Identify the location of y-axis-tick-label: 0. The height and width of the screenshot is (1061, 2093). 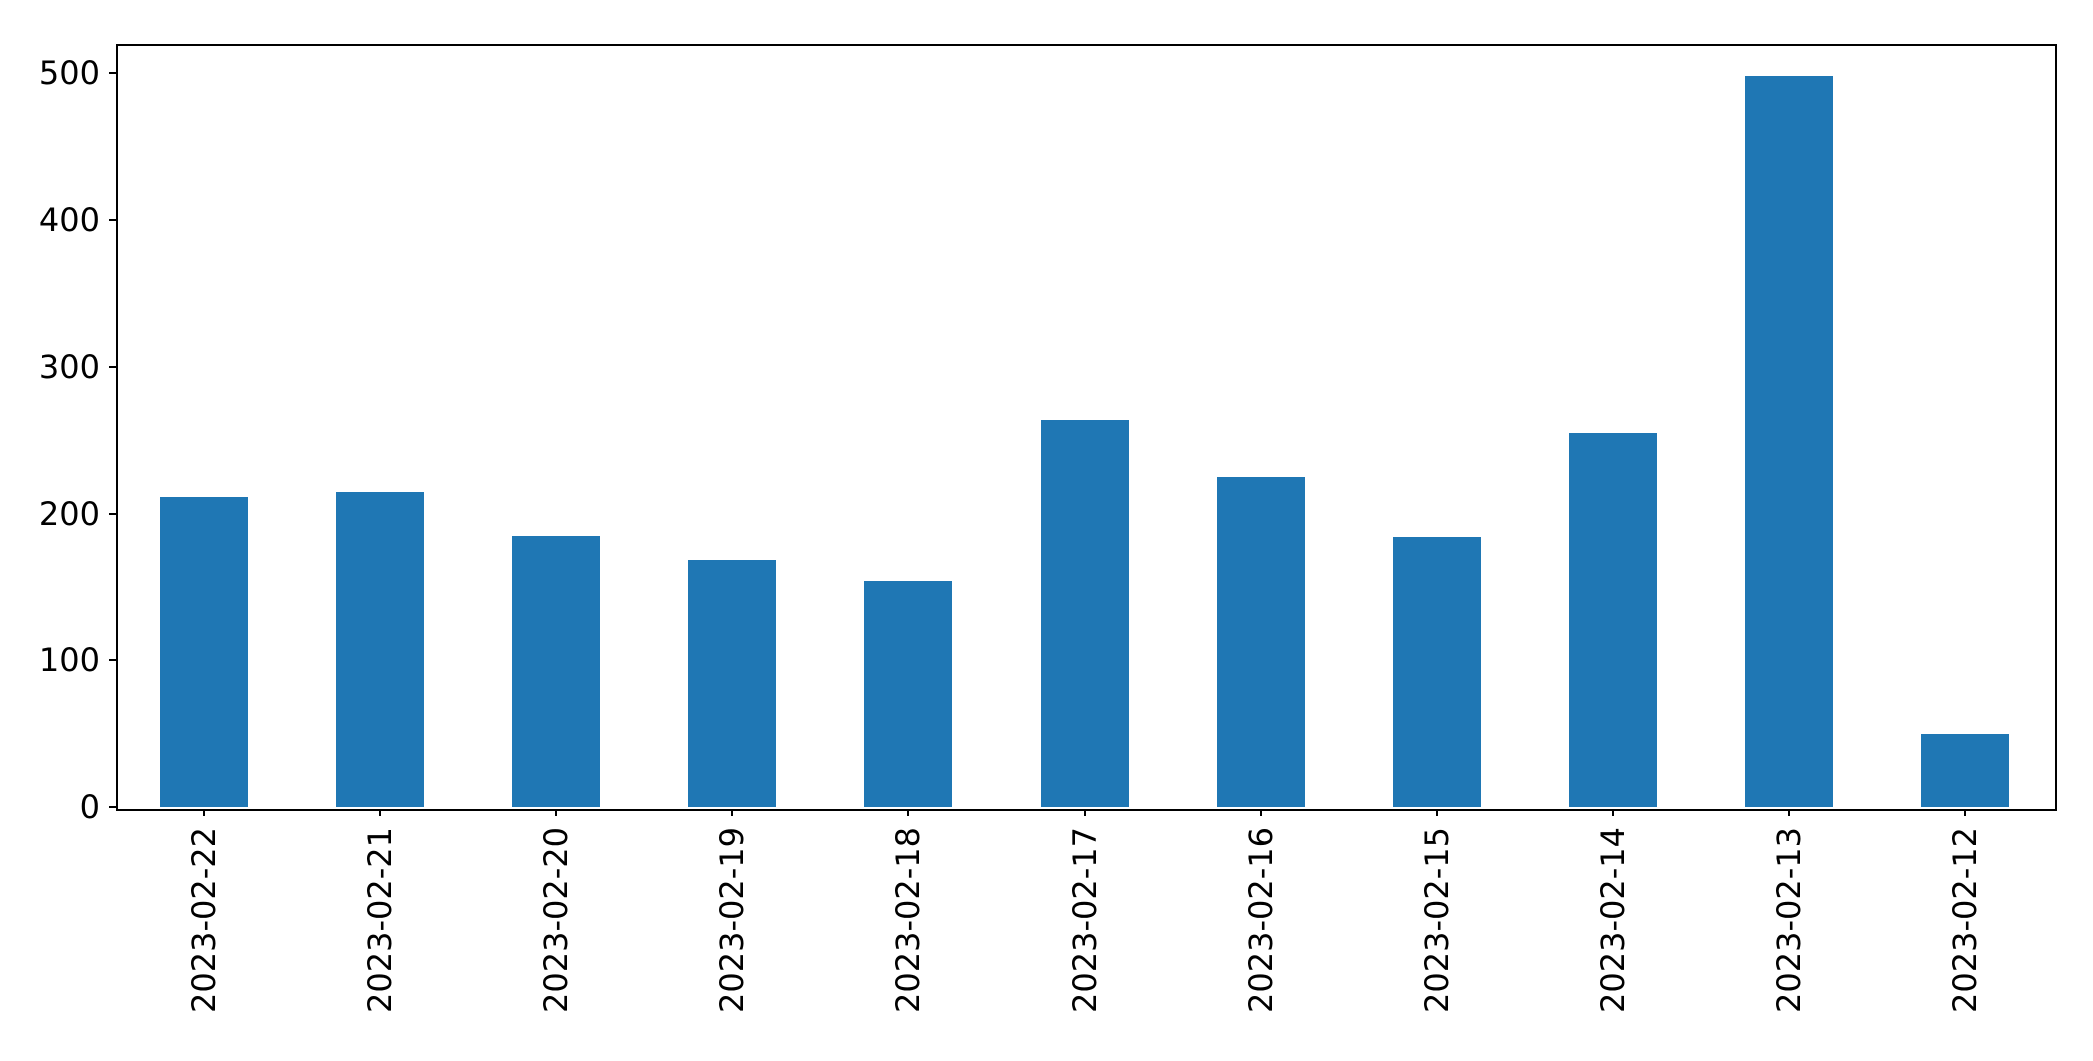
(89, 807).